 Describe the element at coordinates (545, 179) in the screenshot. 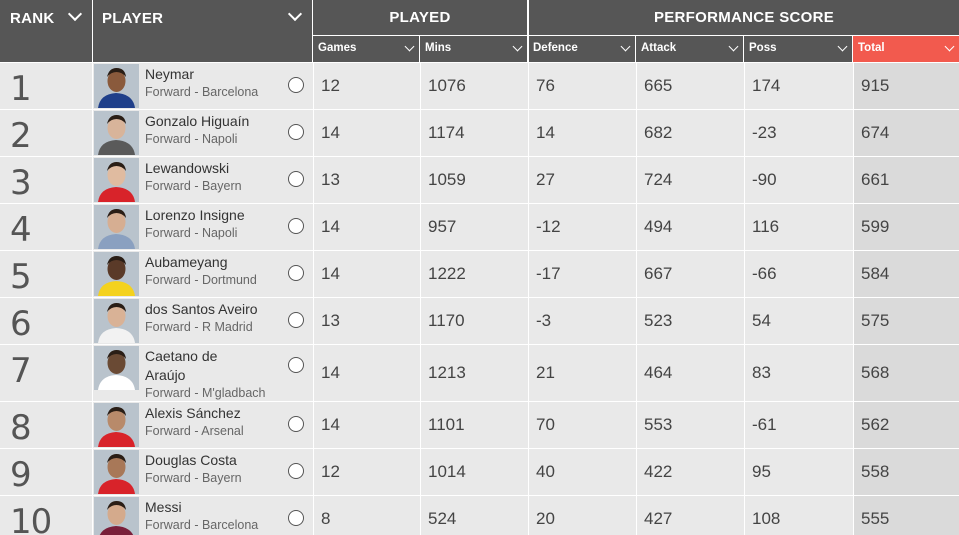

I see `defence-cell-value: 27` at that location.